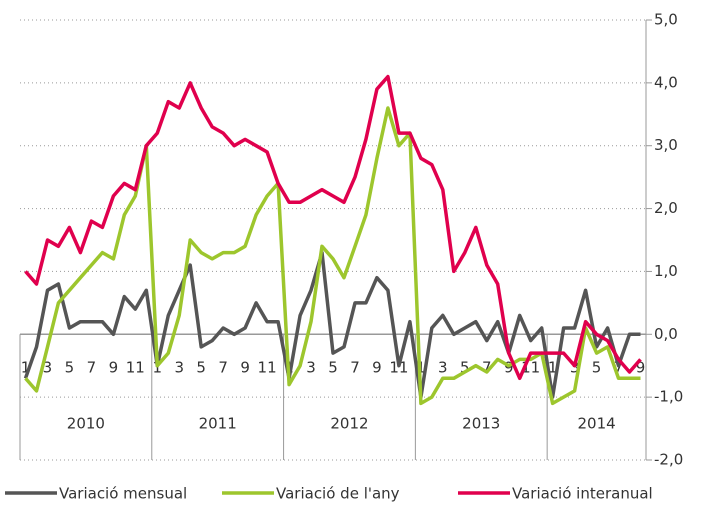  I want to click on y-tick-label: -2,0, so click(668, 460).